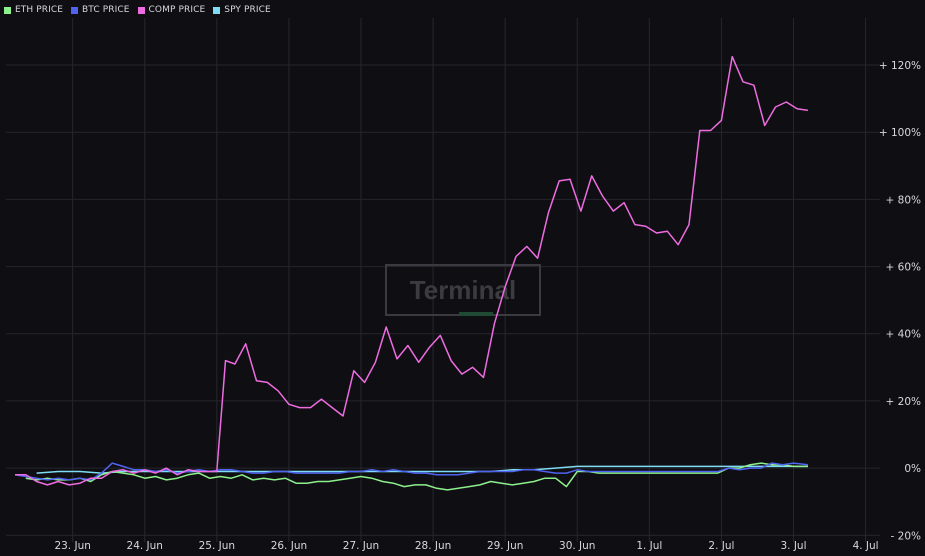 This screenshot has width=925, height=556. I want to click on legend-item-eth: ETH PRICE, so click(33, 10).